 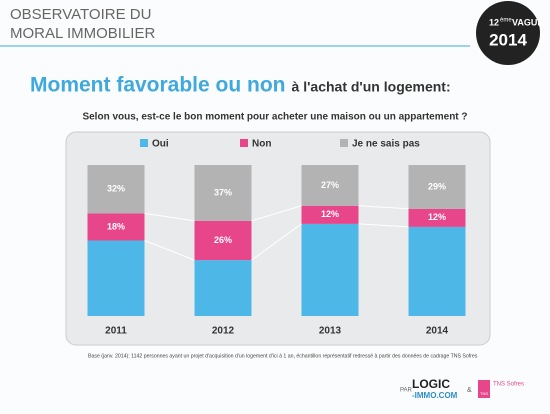 I want to click on legend-label: Non, so click(x=261, y=144).